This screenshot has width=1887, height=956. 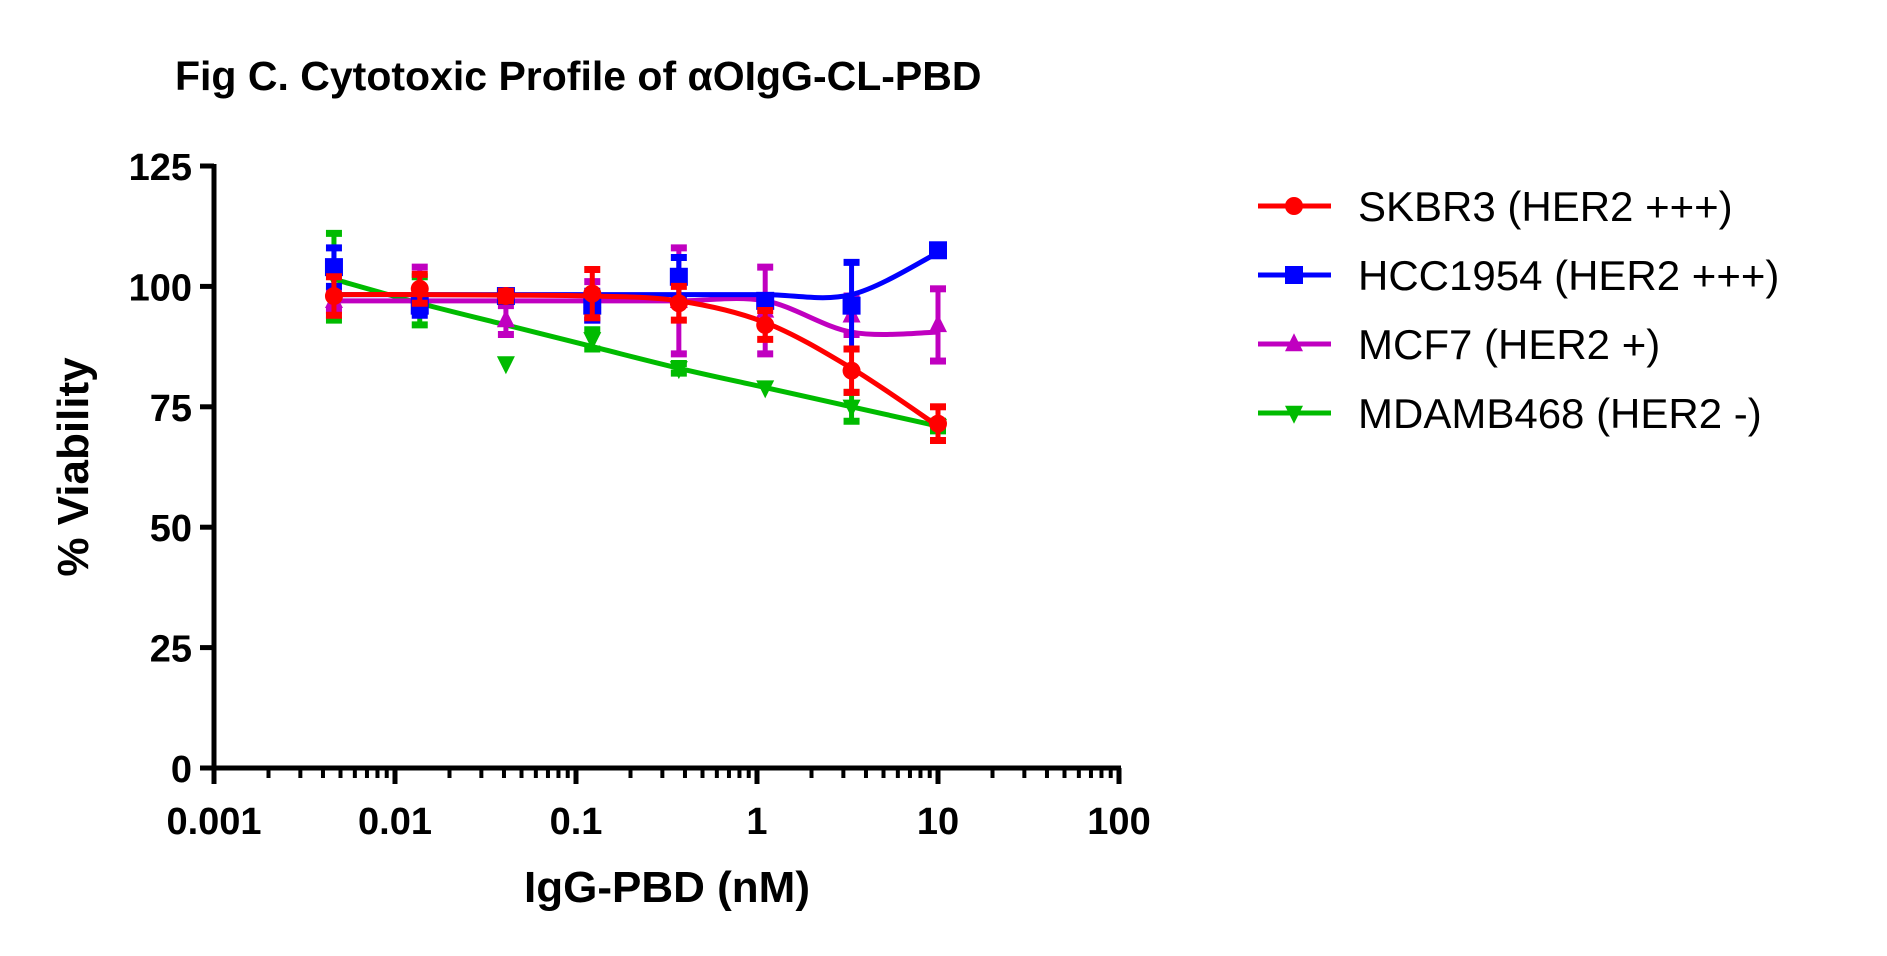 I want to click on legend-item: HCC1954 (HER2 +++), so click(x=1518, y=275).